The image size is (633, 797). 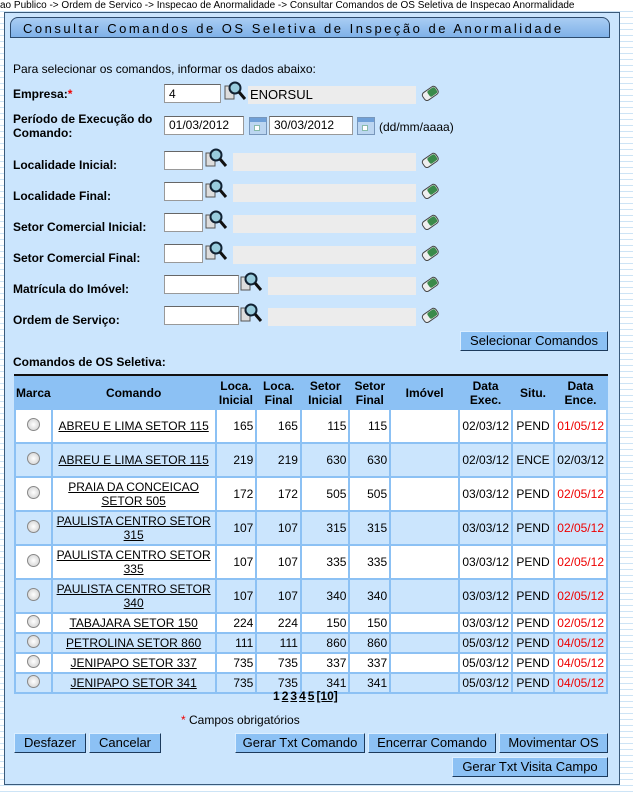 What do you see at coordinates (294, 696) in the screenshot?
I see `page-link: 3` at bounding box center [294, 696].